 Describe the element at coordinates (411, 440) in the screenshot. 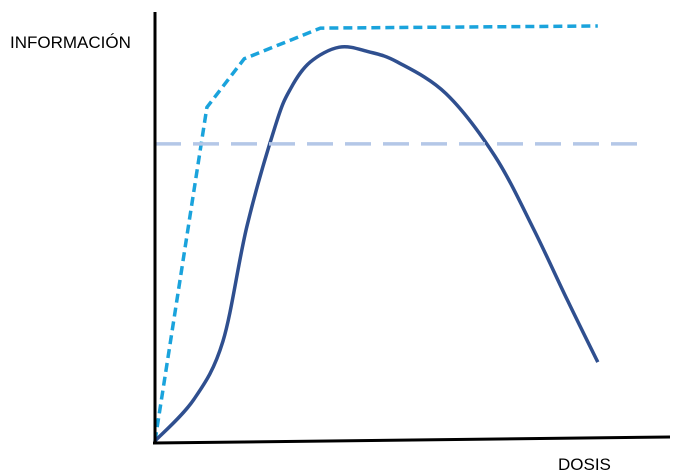

I see `x-axis` at that location.